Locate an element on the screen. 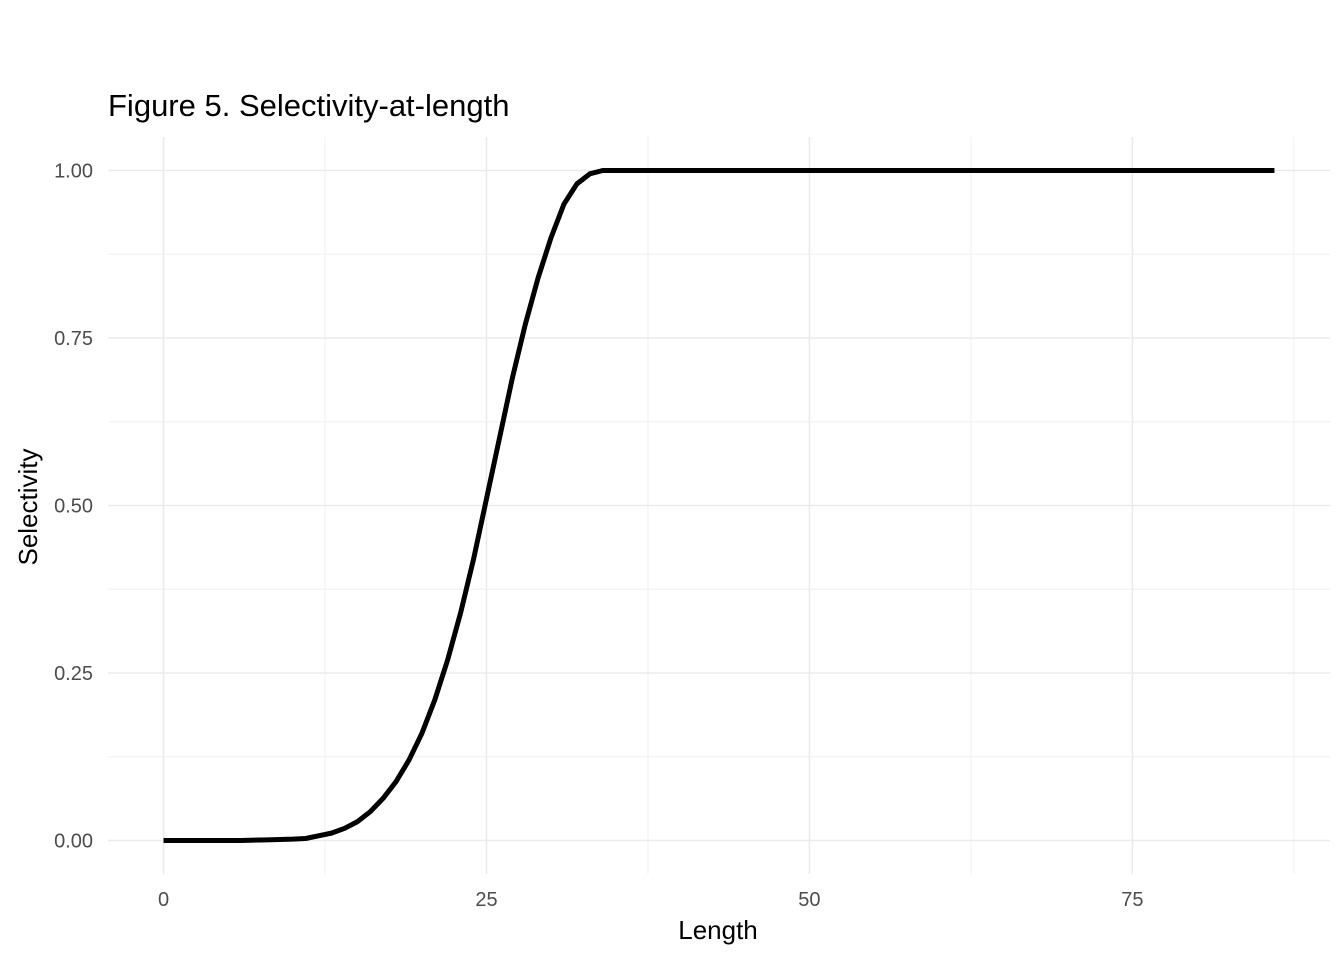 This screenshot has height=960, width=1344. x-tick-label-2: 50 is located at coordinates (809, 900).